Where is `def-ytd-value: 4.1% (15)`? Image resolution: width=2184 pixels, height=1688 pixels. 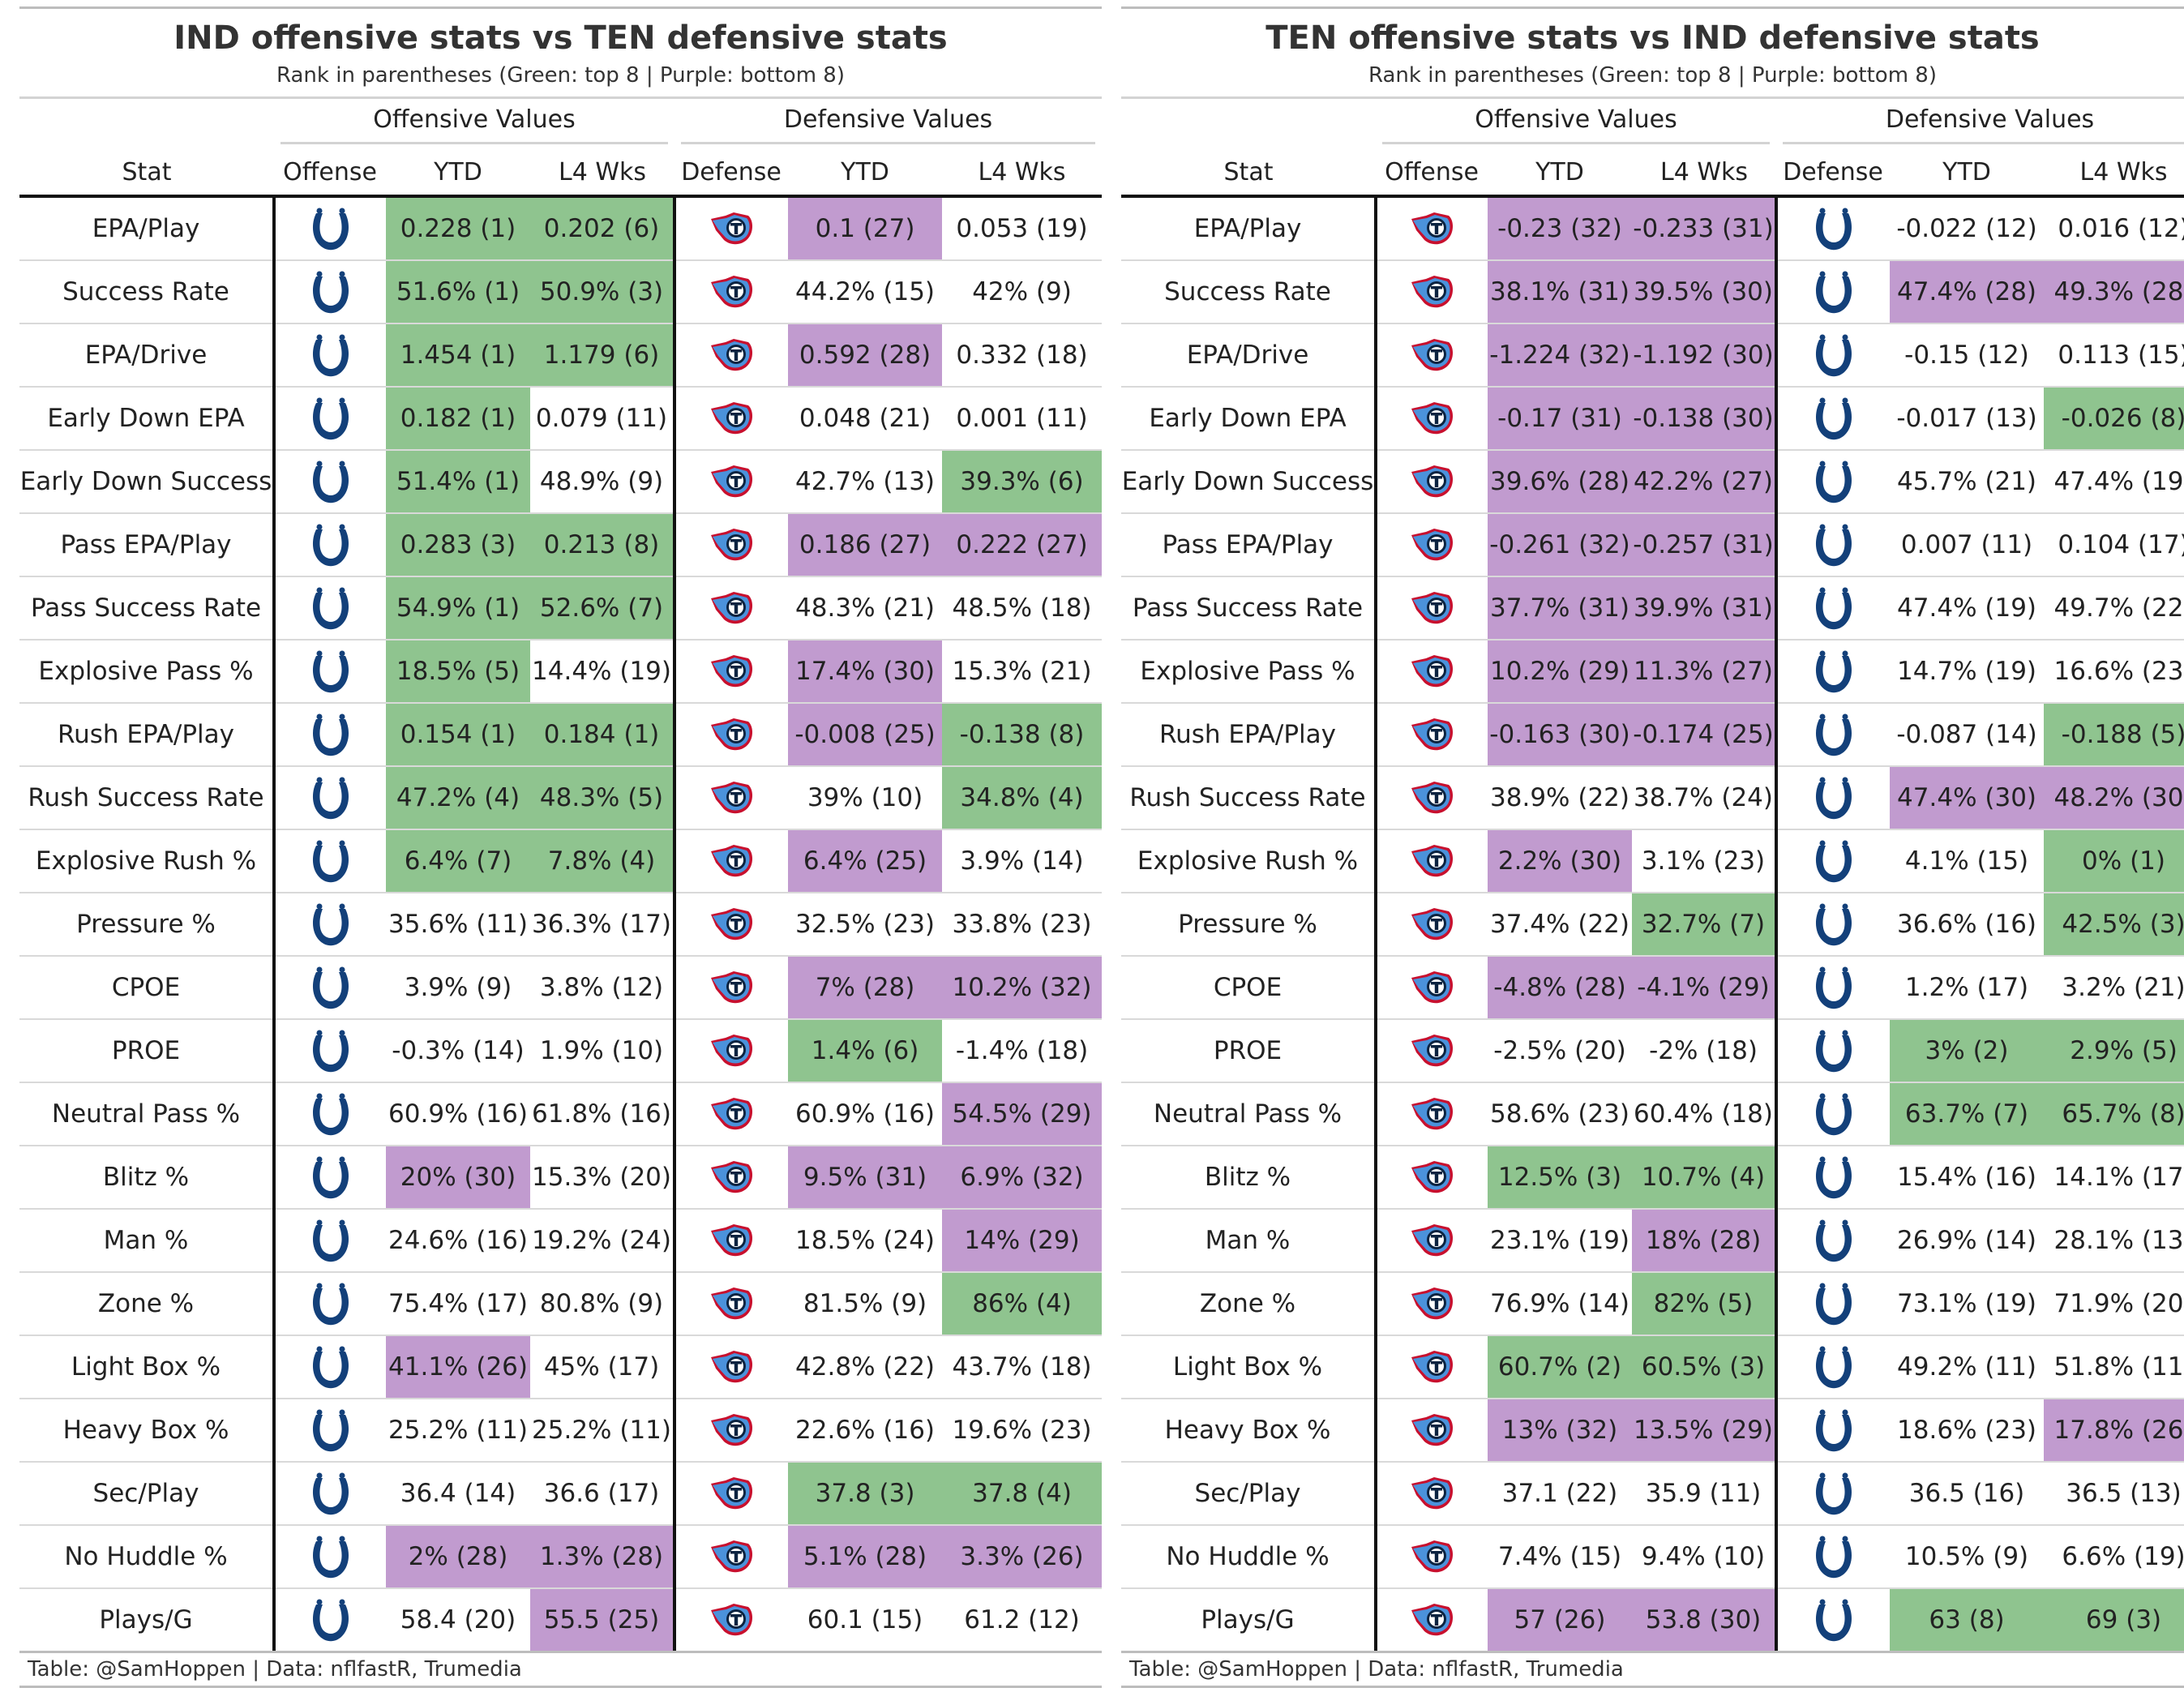
def-ytd-value: 4.1% (15) is located at coordinates (1967, 861).